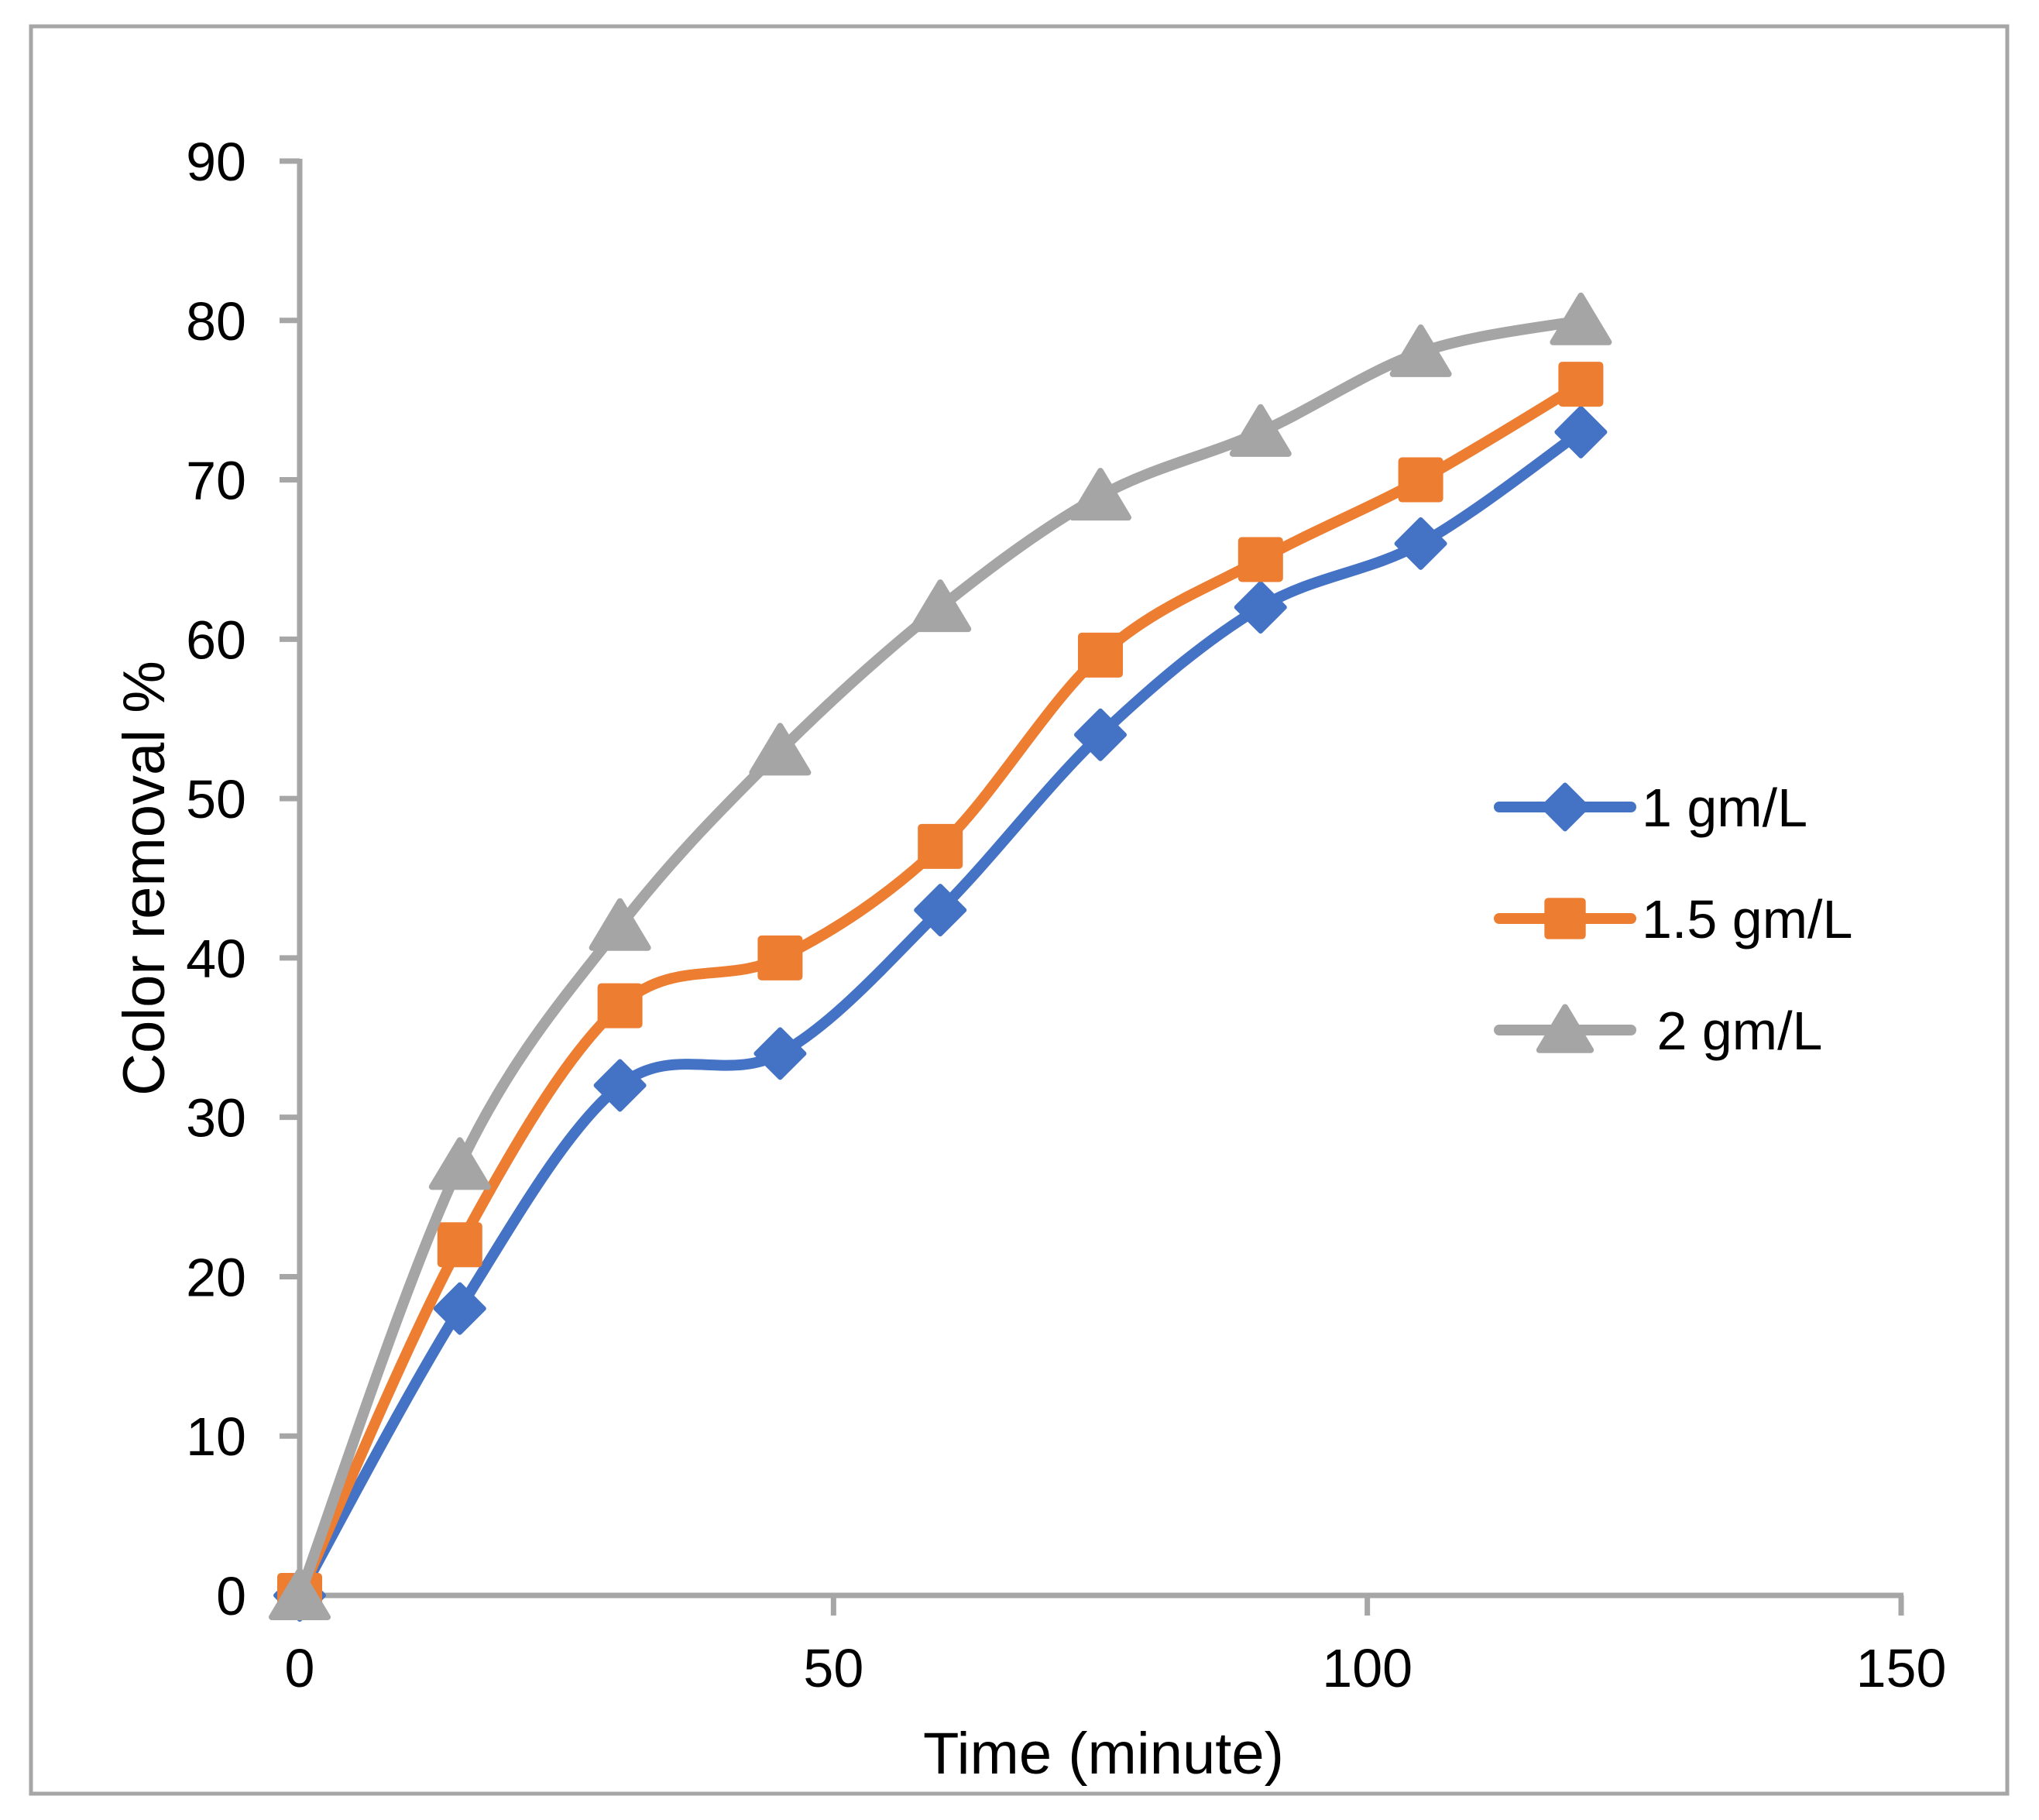 This screenshot has height=1820, width=2039. Describe the element at coordinates (833, 1668) in the screenshot. I see `x-tick-label: 50` at that location.